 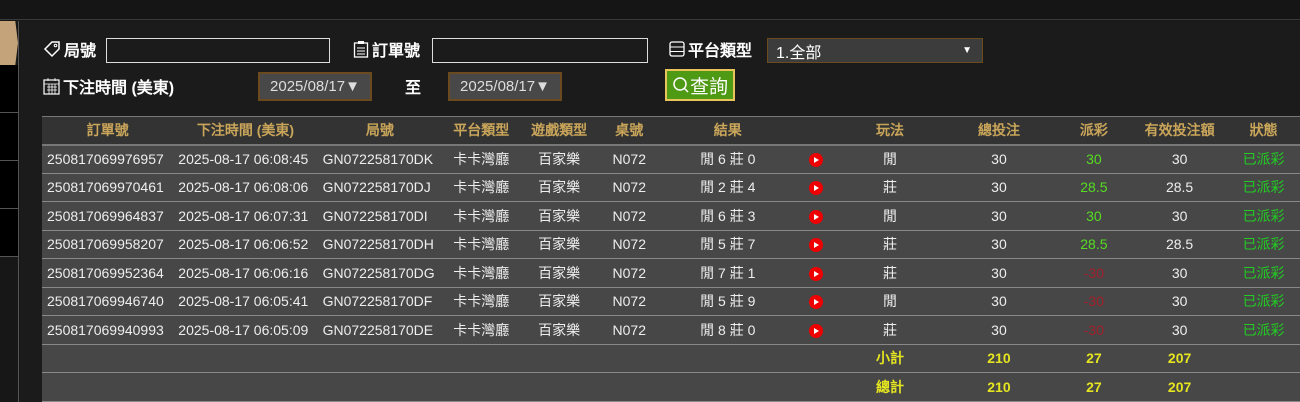 I want to click on tag-icon, so click(x=51, y=49).